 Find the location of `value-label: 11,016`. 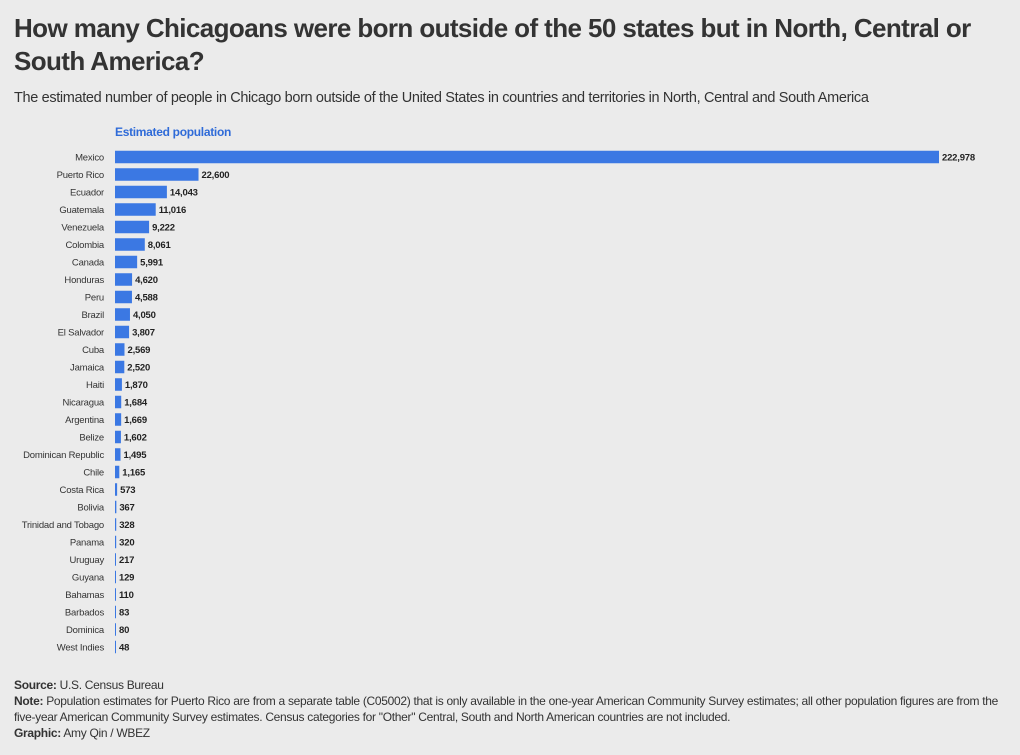

value-label: 11,016 is located at coordinates (172, 210).